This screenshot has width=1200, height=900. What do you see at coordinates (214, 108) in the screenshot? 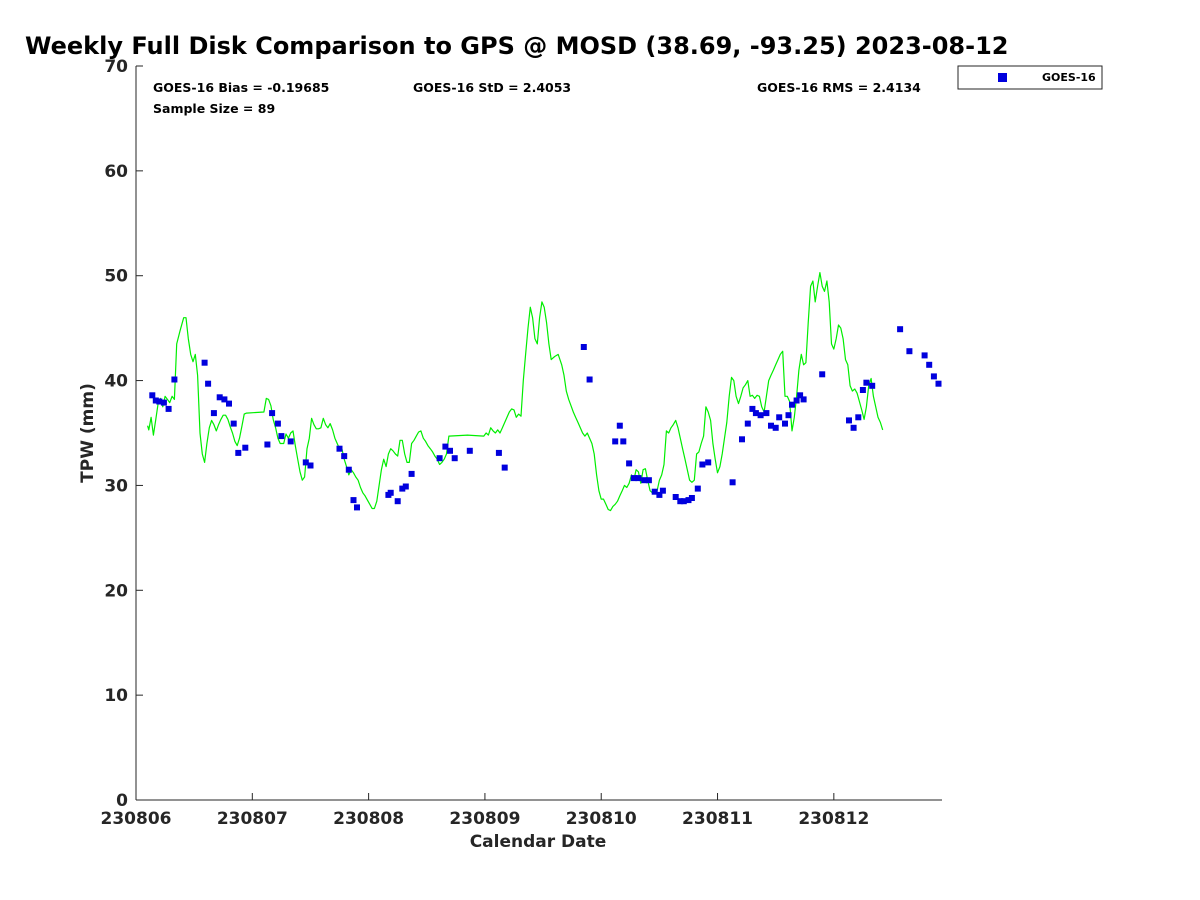
I see `sample-size-text: Sample Size = 89` at bounding box center [214, 108].